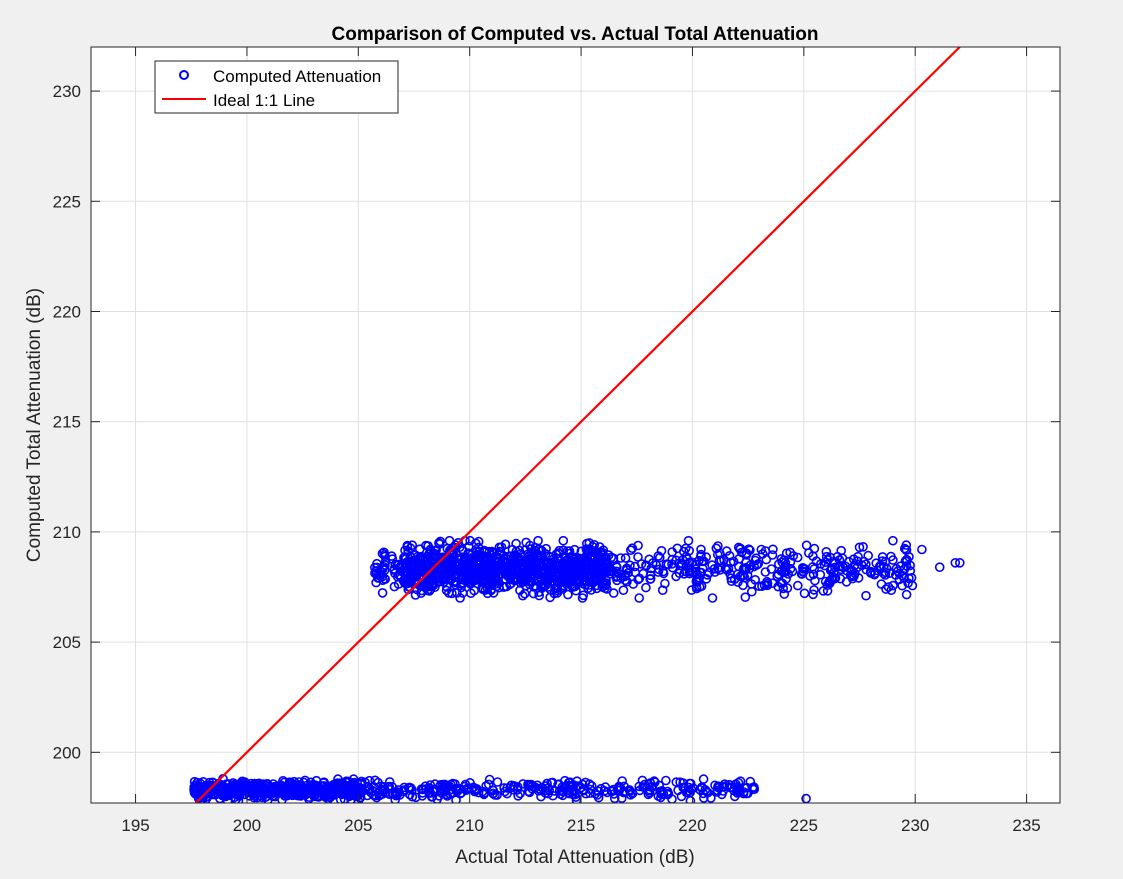 The height and width of the screenshot is (879, 1123). I want to click on y-tick-label: 210, so click(67, 532).